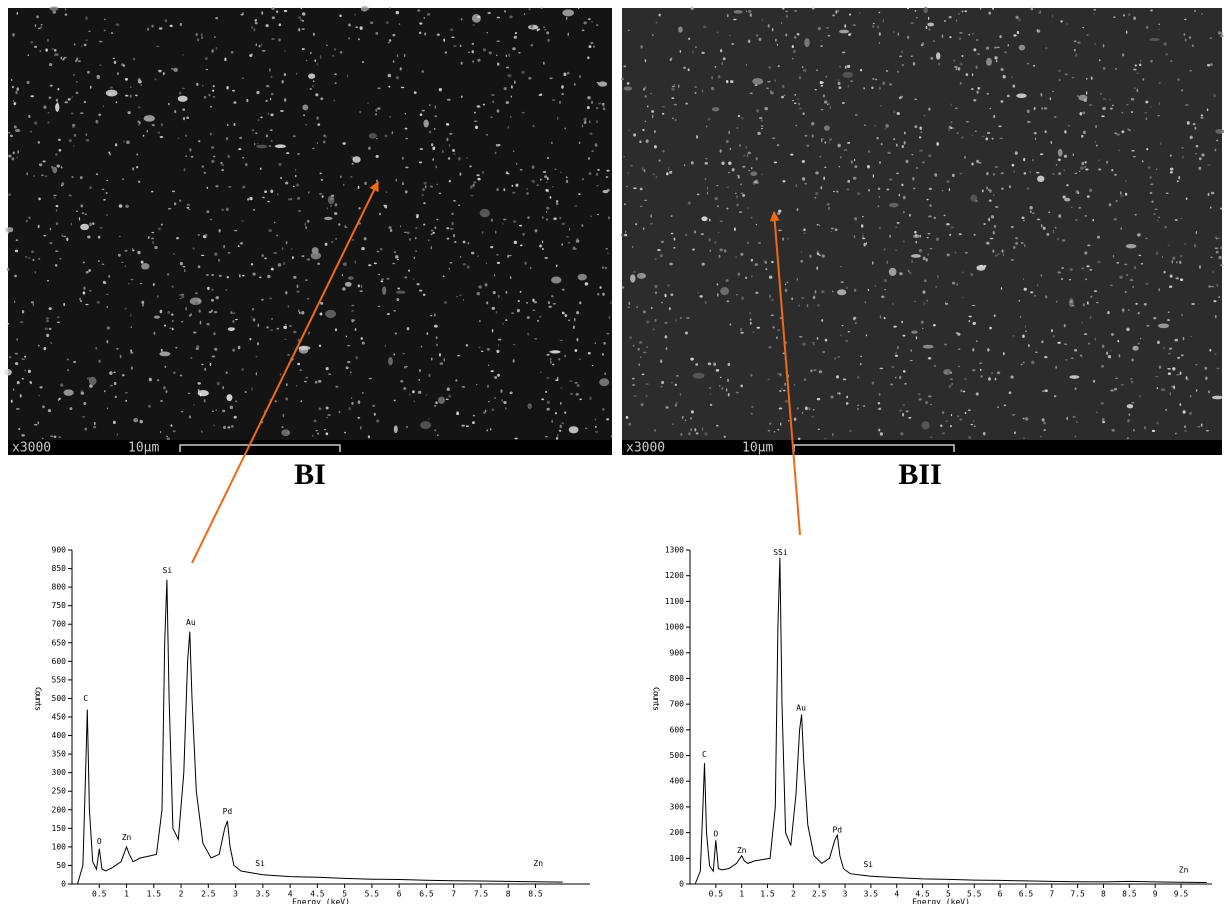  Describe the element at coordinates (59, 846) in the screenshot. I see `y-tick-label: 100` at that location.